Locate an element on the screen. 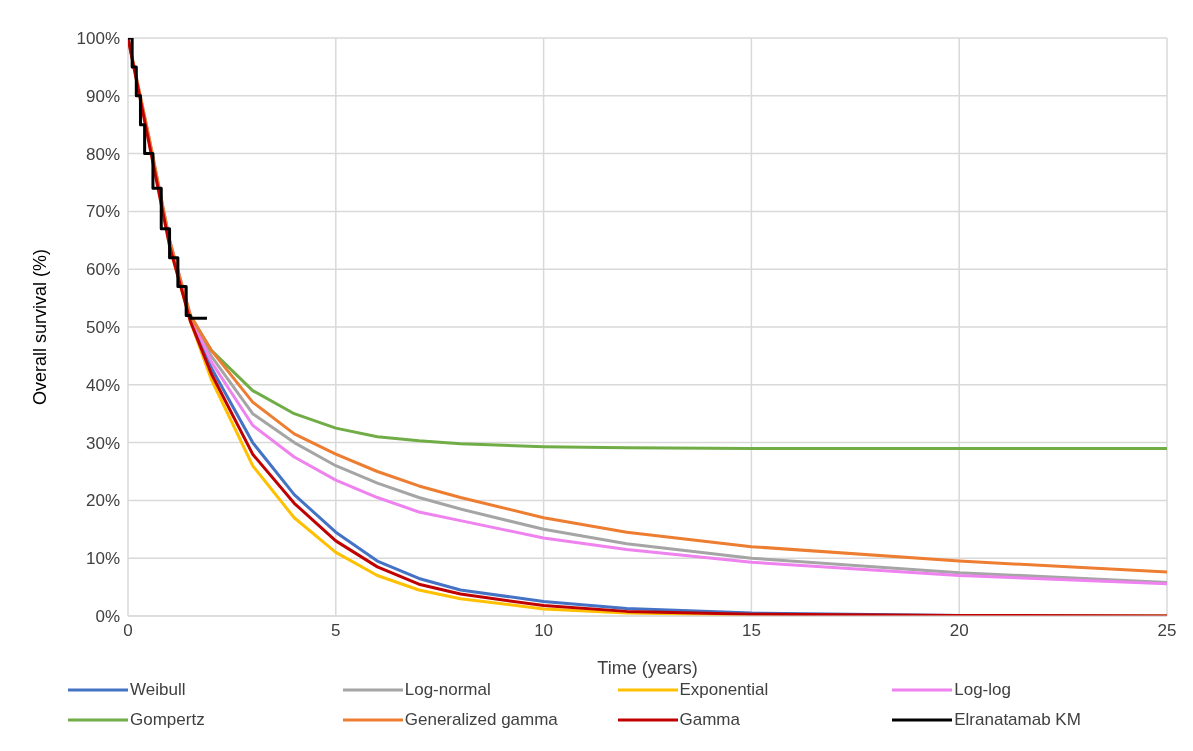 The height and width of the screenshot is (751, 1193). y-tick-label: 100% is located at coordinates (98, 39).